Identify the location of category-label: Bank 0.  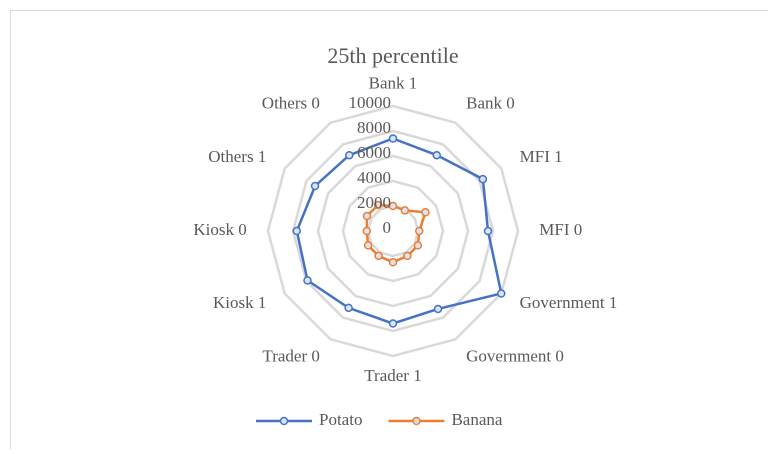
(490, 102).